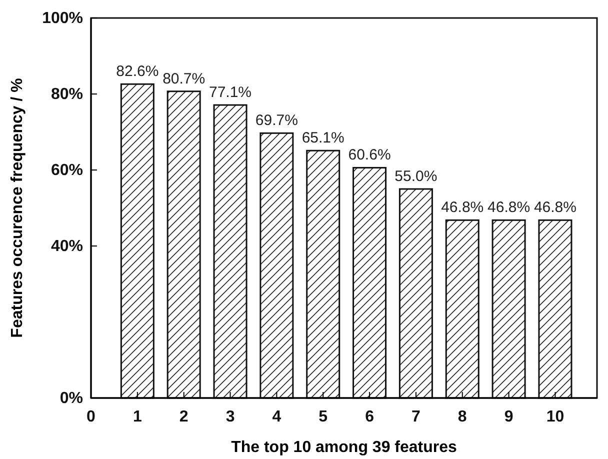 This screenshot has height=459, width=608. What do you see at coordinates (17, 208) in the screenshot?
I see `y-axis-title: Features occurence frequency / %` at bounding box center [17, 208].